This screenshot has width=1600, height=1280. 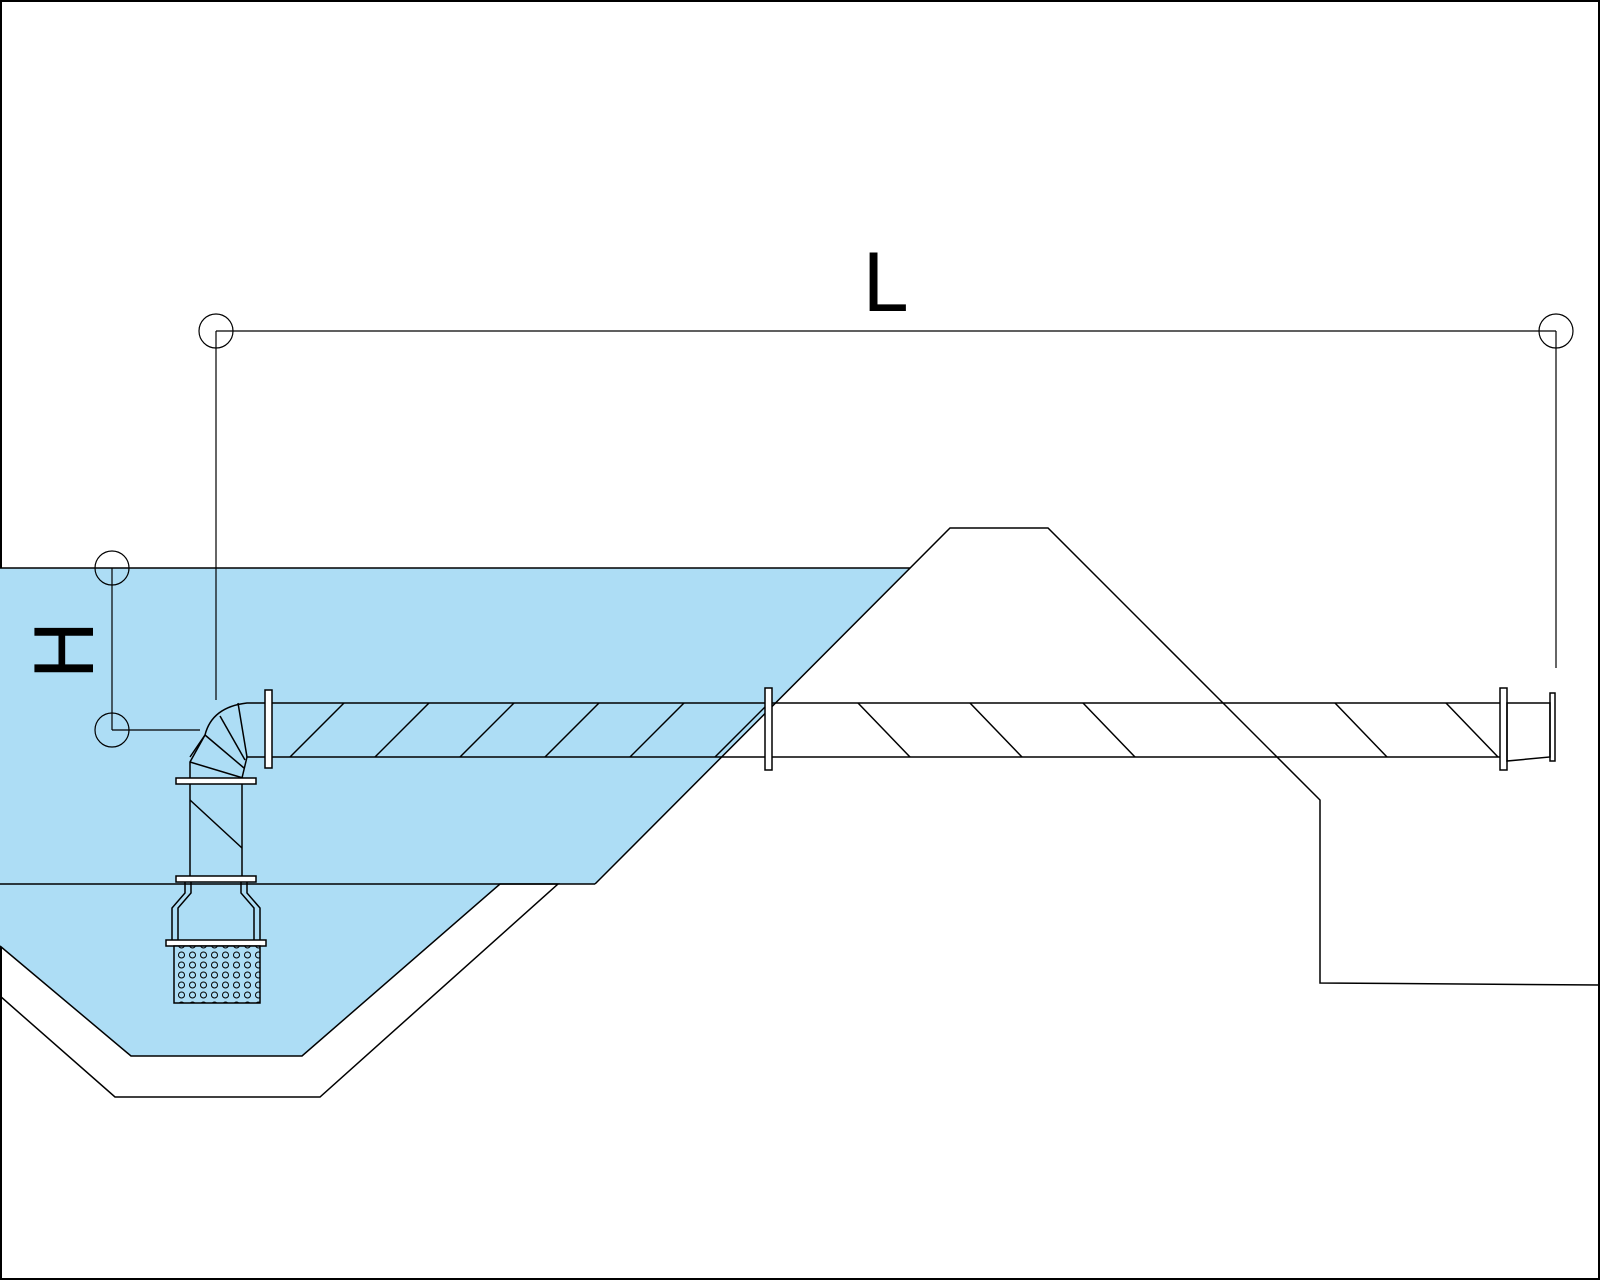 I want to click on dimension-height, so click(x=147, y=649).